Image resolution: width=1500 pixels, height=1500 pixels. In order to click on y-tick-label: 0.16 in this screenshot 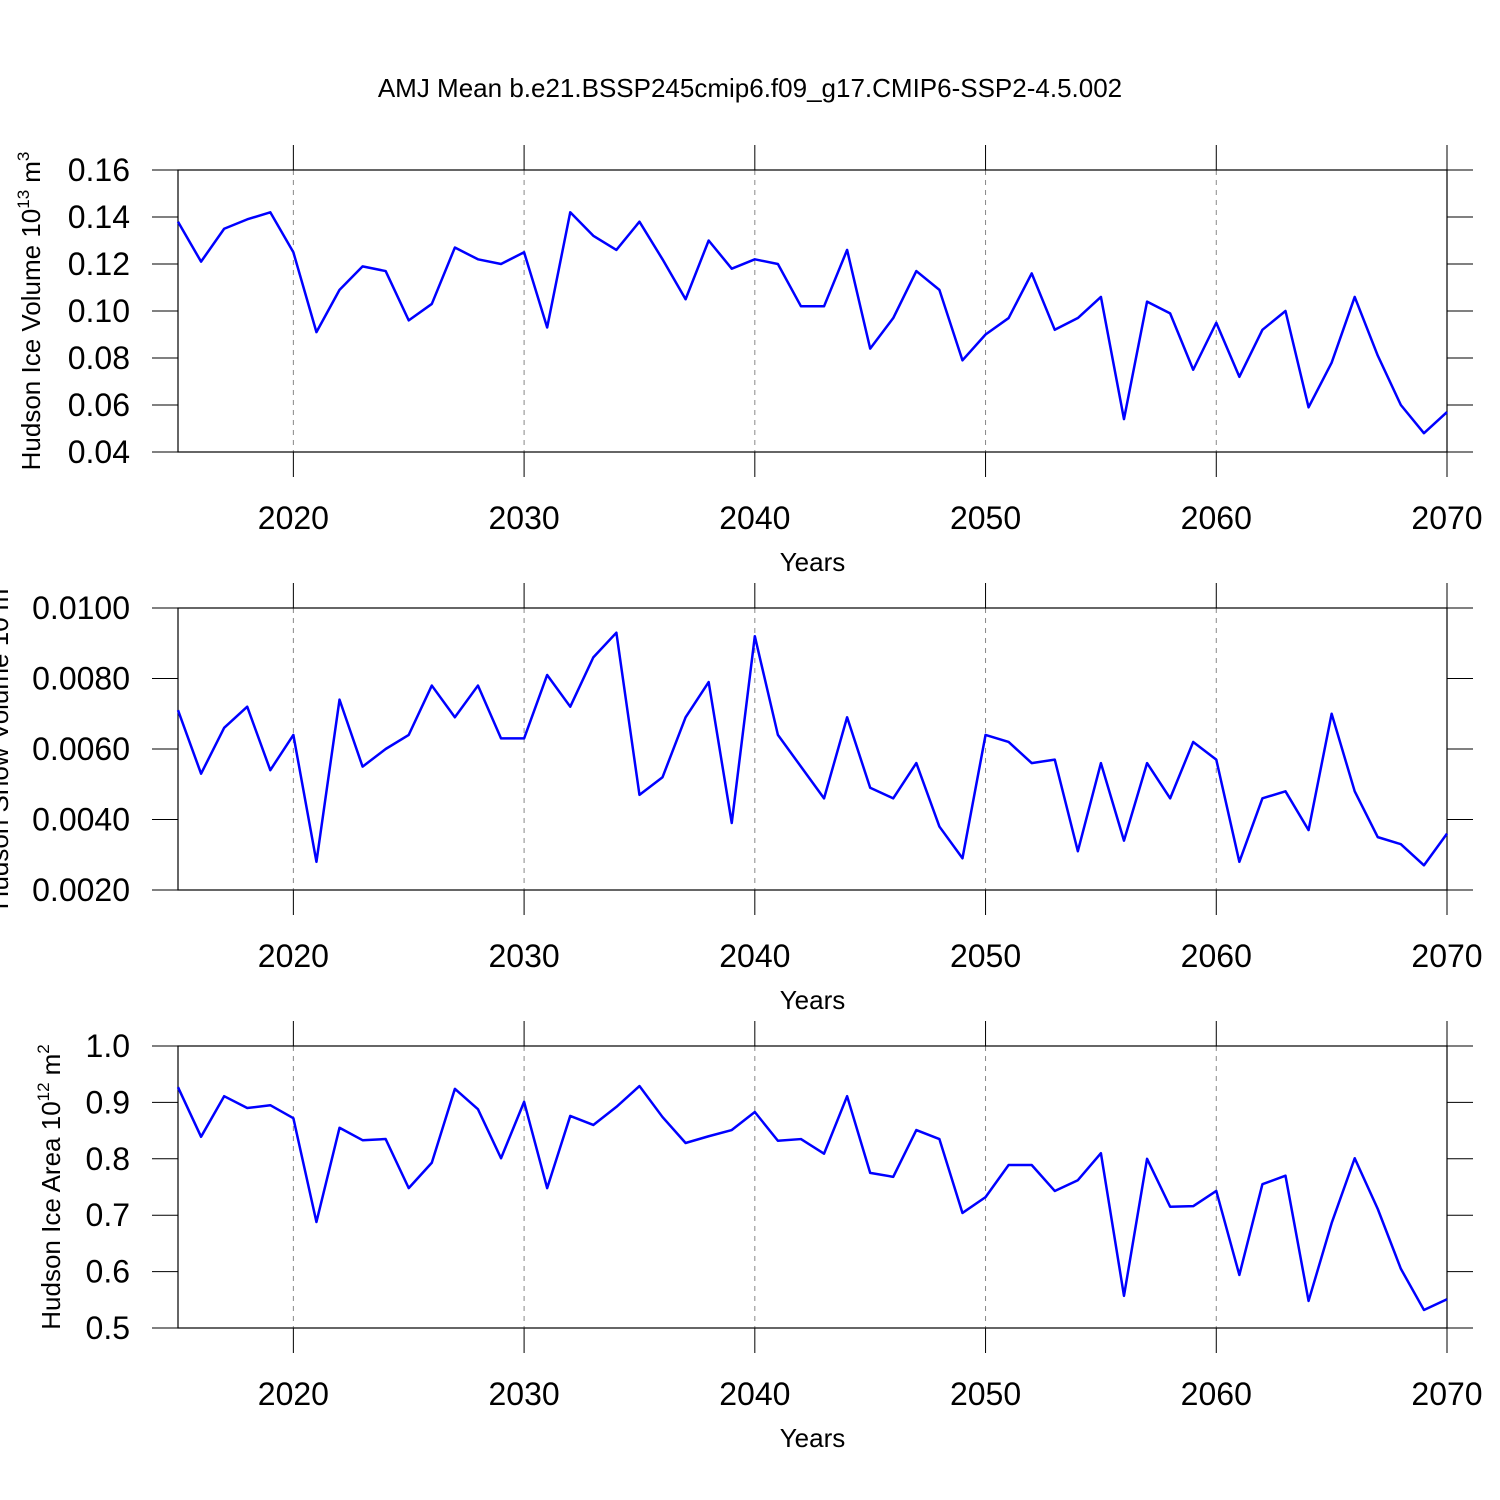, I will do `click(99, 170)`.